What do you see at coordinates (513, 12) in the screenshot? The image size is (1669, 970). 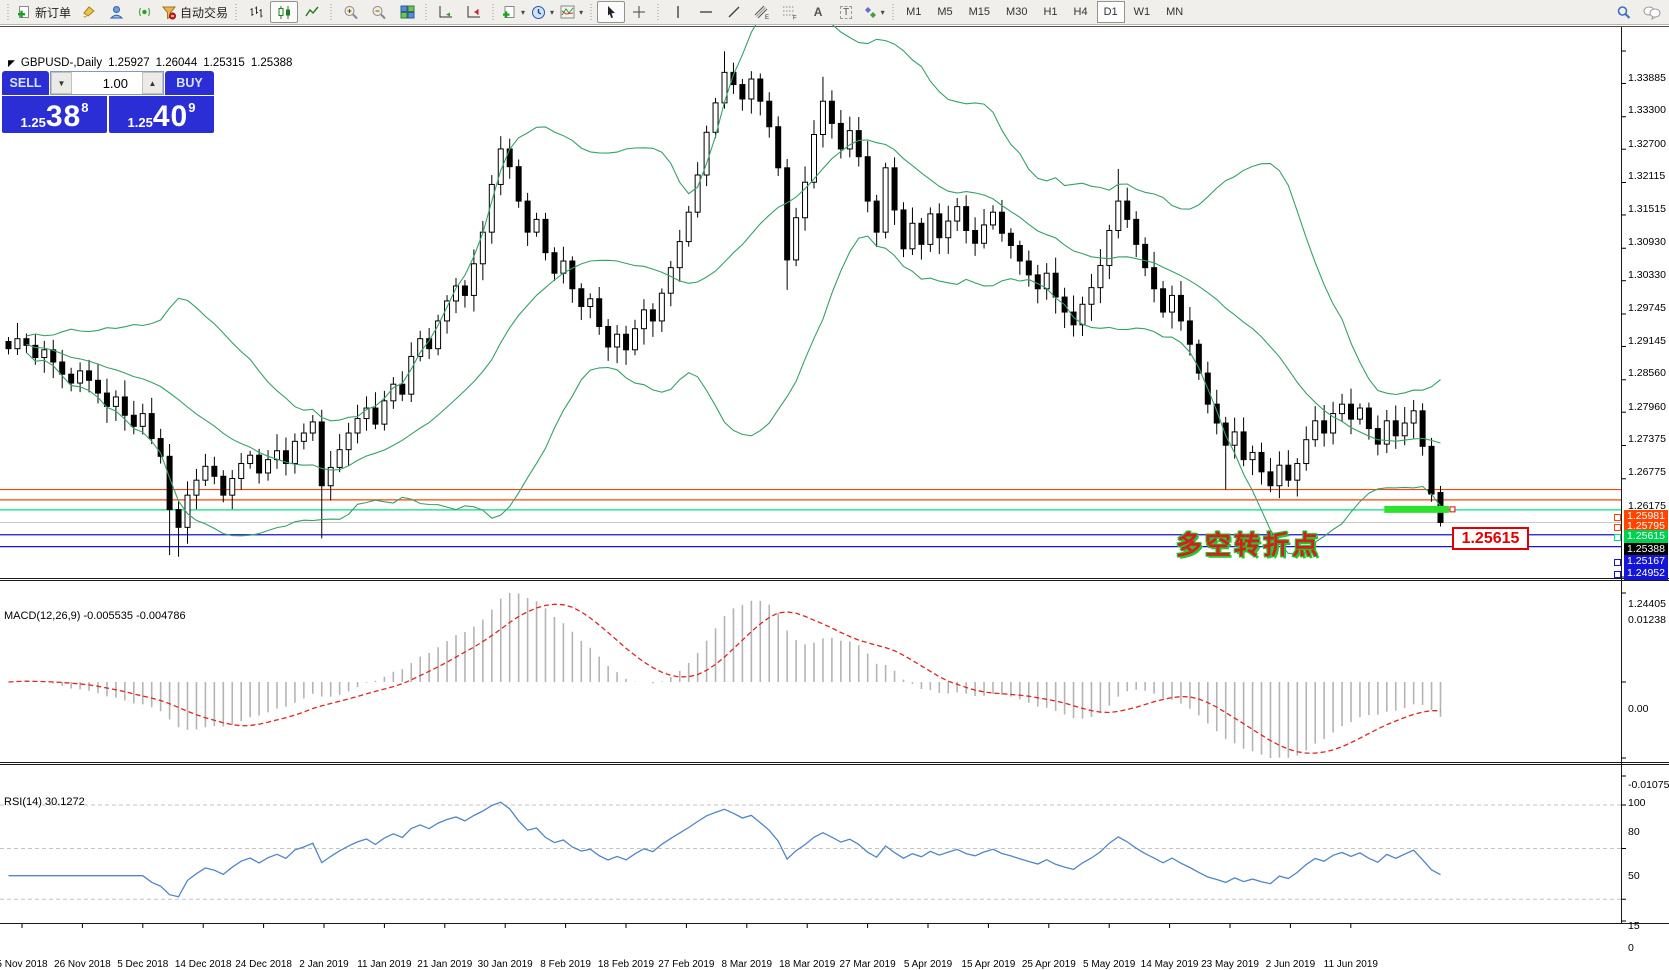 I see `templates-button` at bounding box center [513, 12].